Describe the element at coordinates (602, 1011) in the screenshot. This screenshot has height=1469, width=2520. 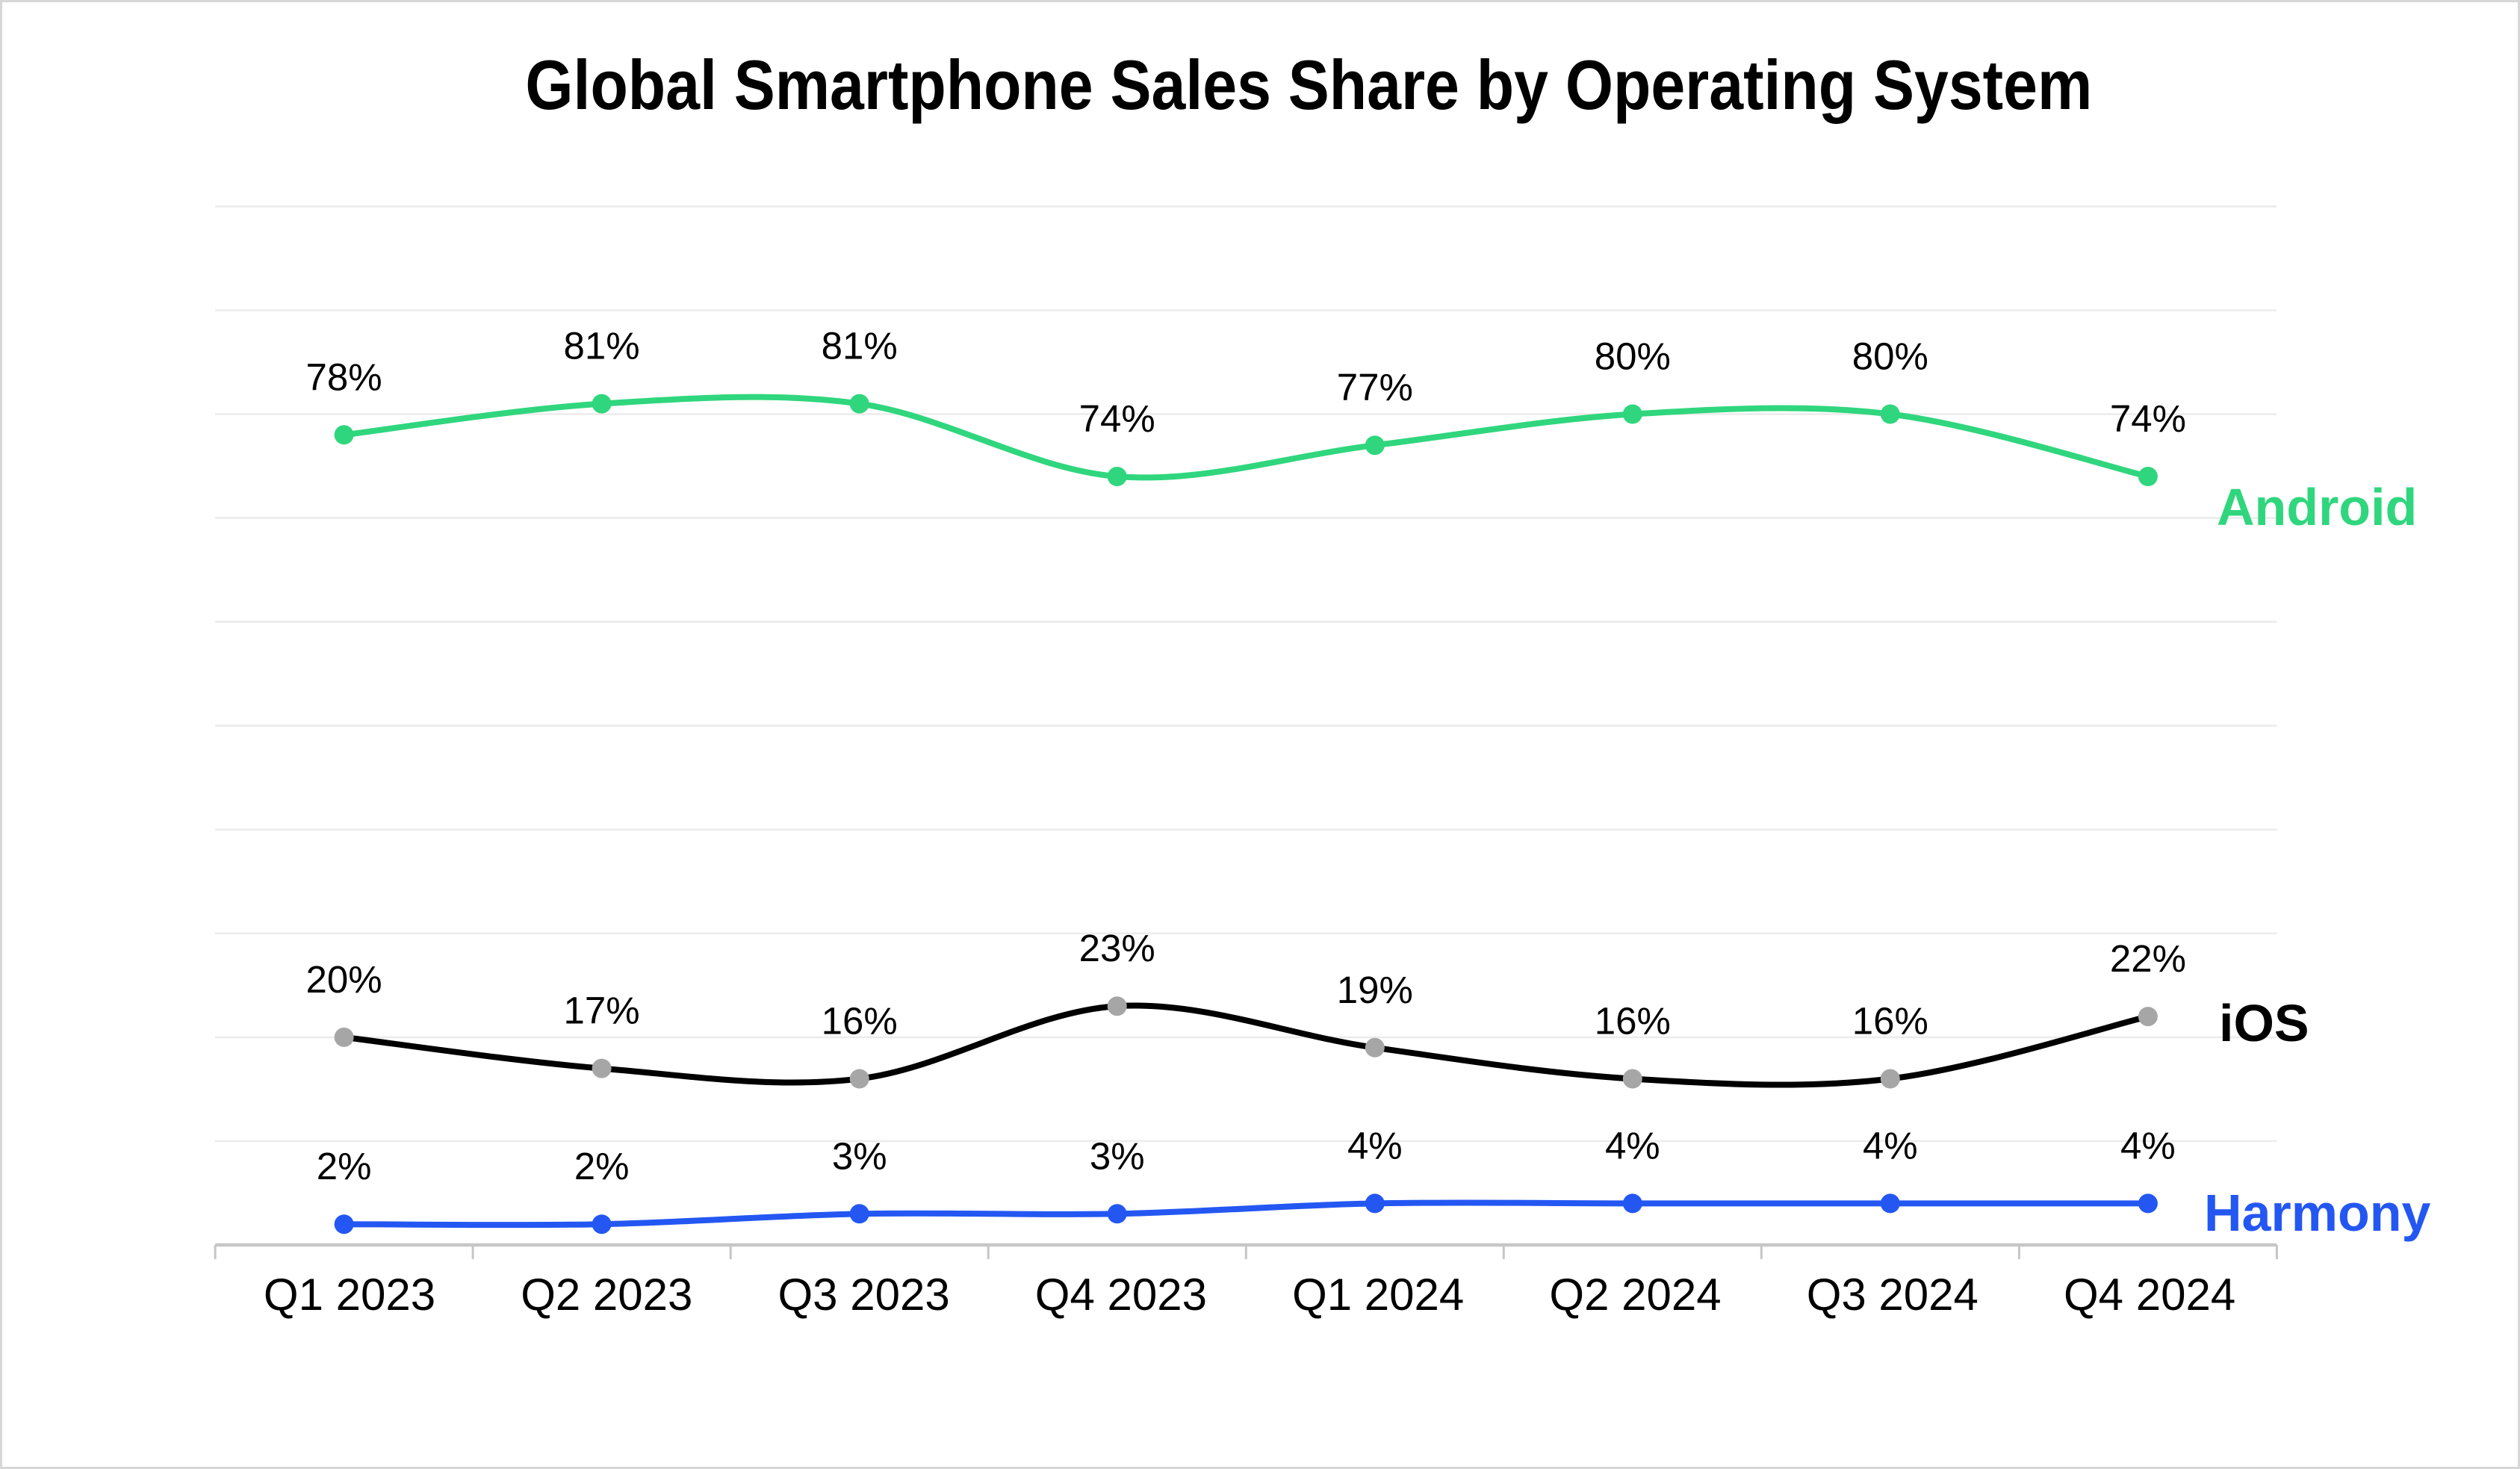
I see `svg-text: 17%` at that location.